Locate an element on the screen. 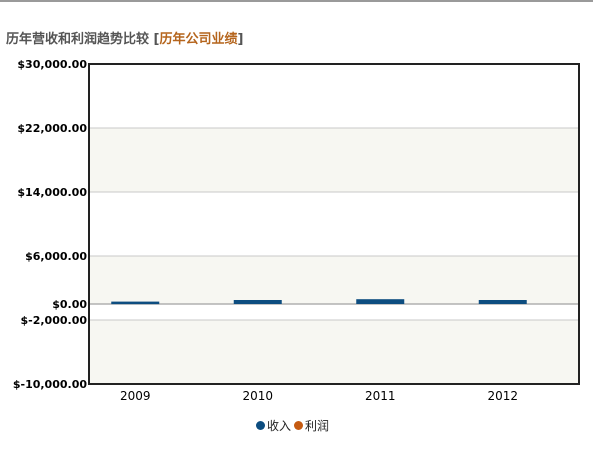 This screenshot has width=593, height=451. chart-header: 历年营收和利润趋势比较 [历年公司业绩] is located at coordinates (124, 37).